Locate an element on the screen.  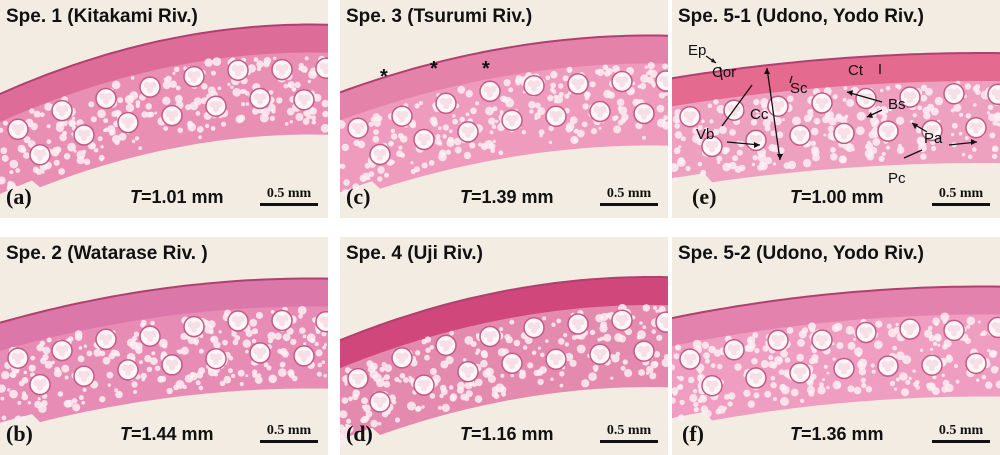
label-pc: Pc is located at coordinates (897, 178).